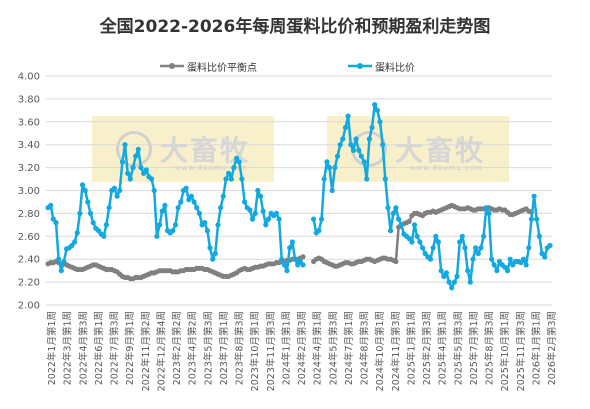  Describe the element at coordinates (52, 348) in the screenshot. I see `x-tick-label: 2022年1月第1周` at that location.